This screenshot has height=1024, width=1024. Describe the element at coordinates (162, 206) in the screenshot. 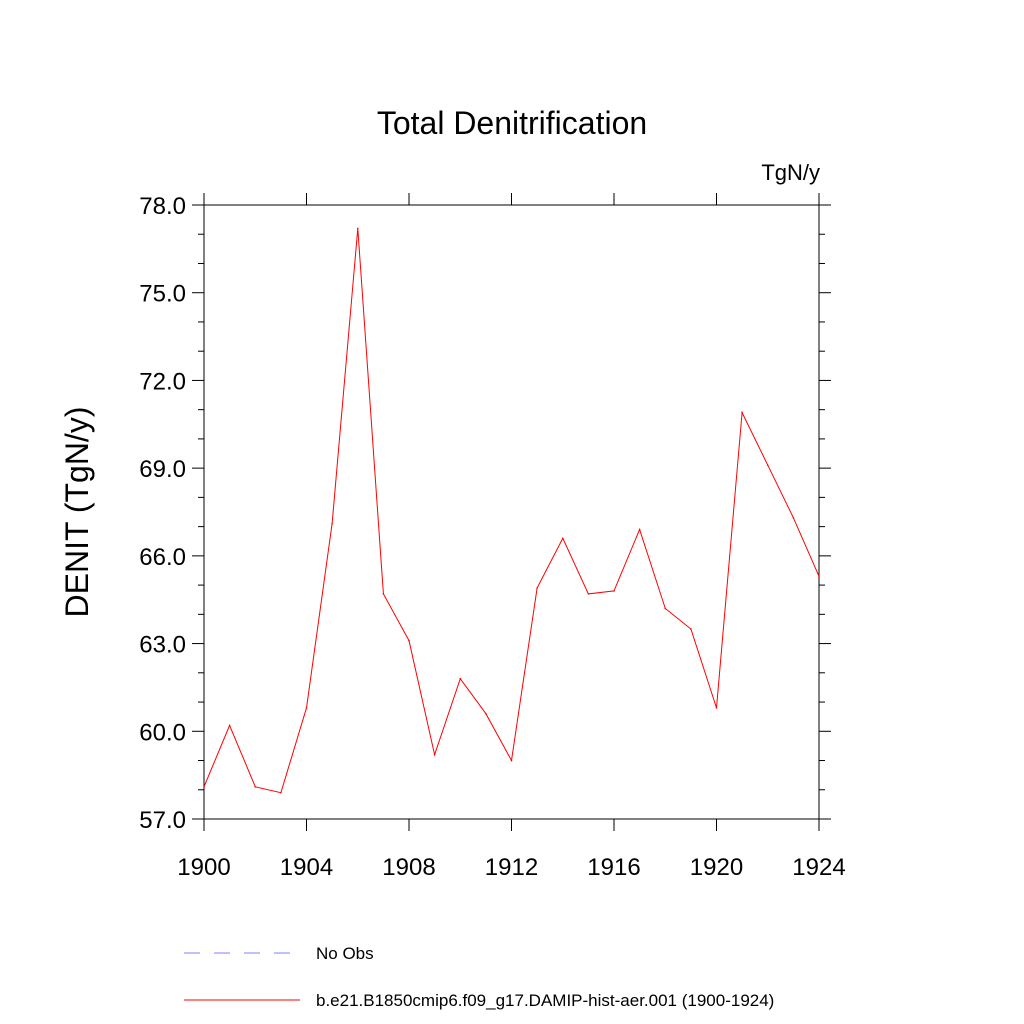

I see `y-tick-label: 78.0` at that location.